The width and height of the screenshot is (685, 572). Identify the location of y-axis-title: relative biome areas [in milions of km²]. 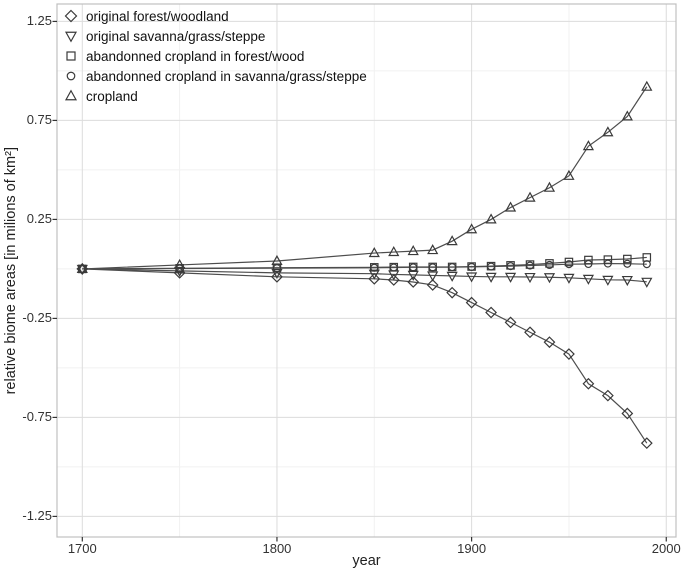
(11, 270).